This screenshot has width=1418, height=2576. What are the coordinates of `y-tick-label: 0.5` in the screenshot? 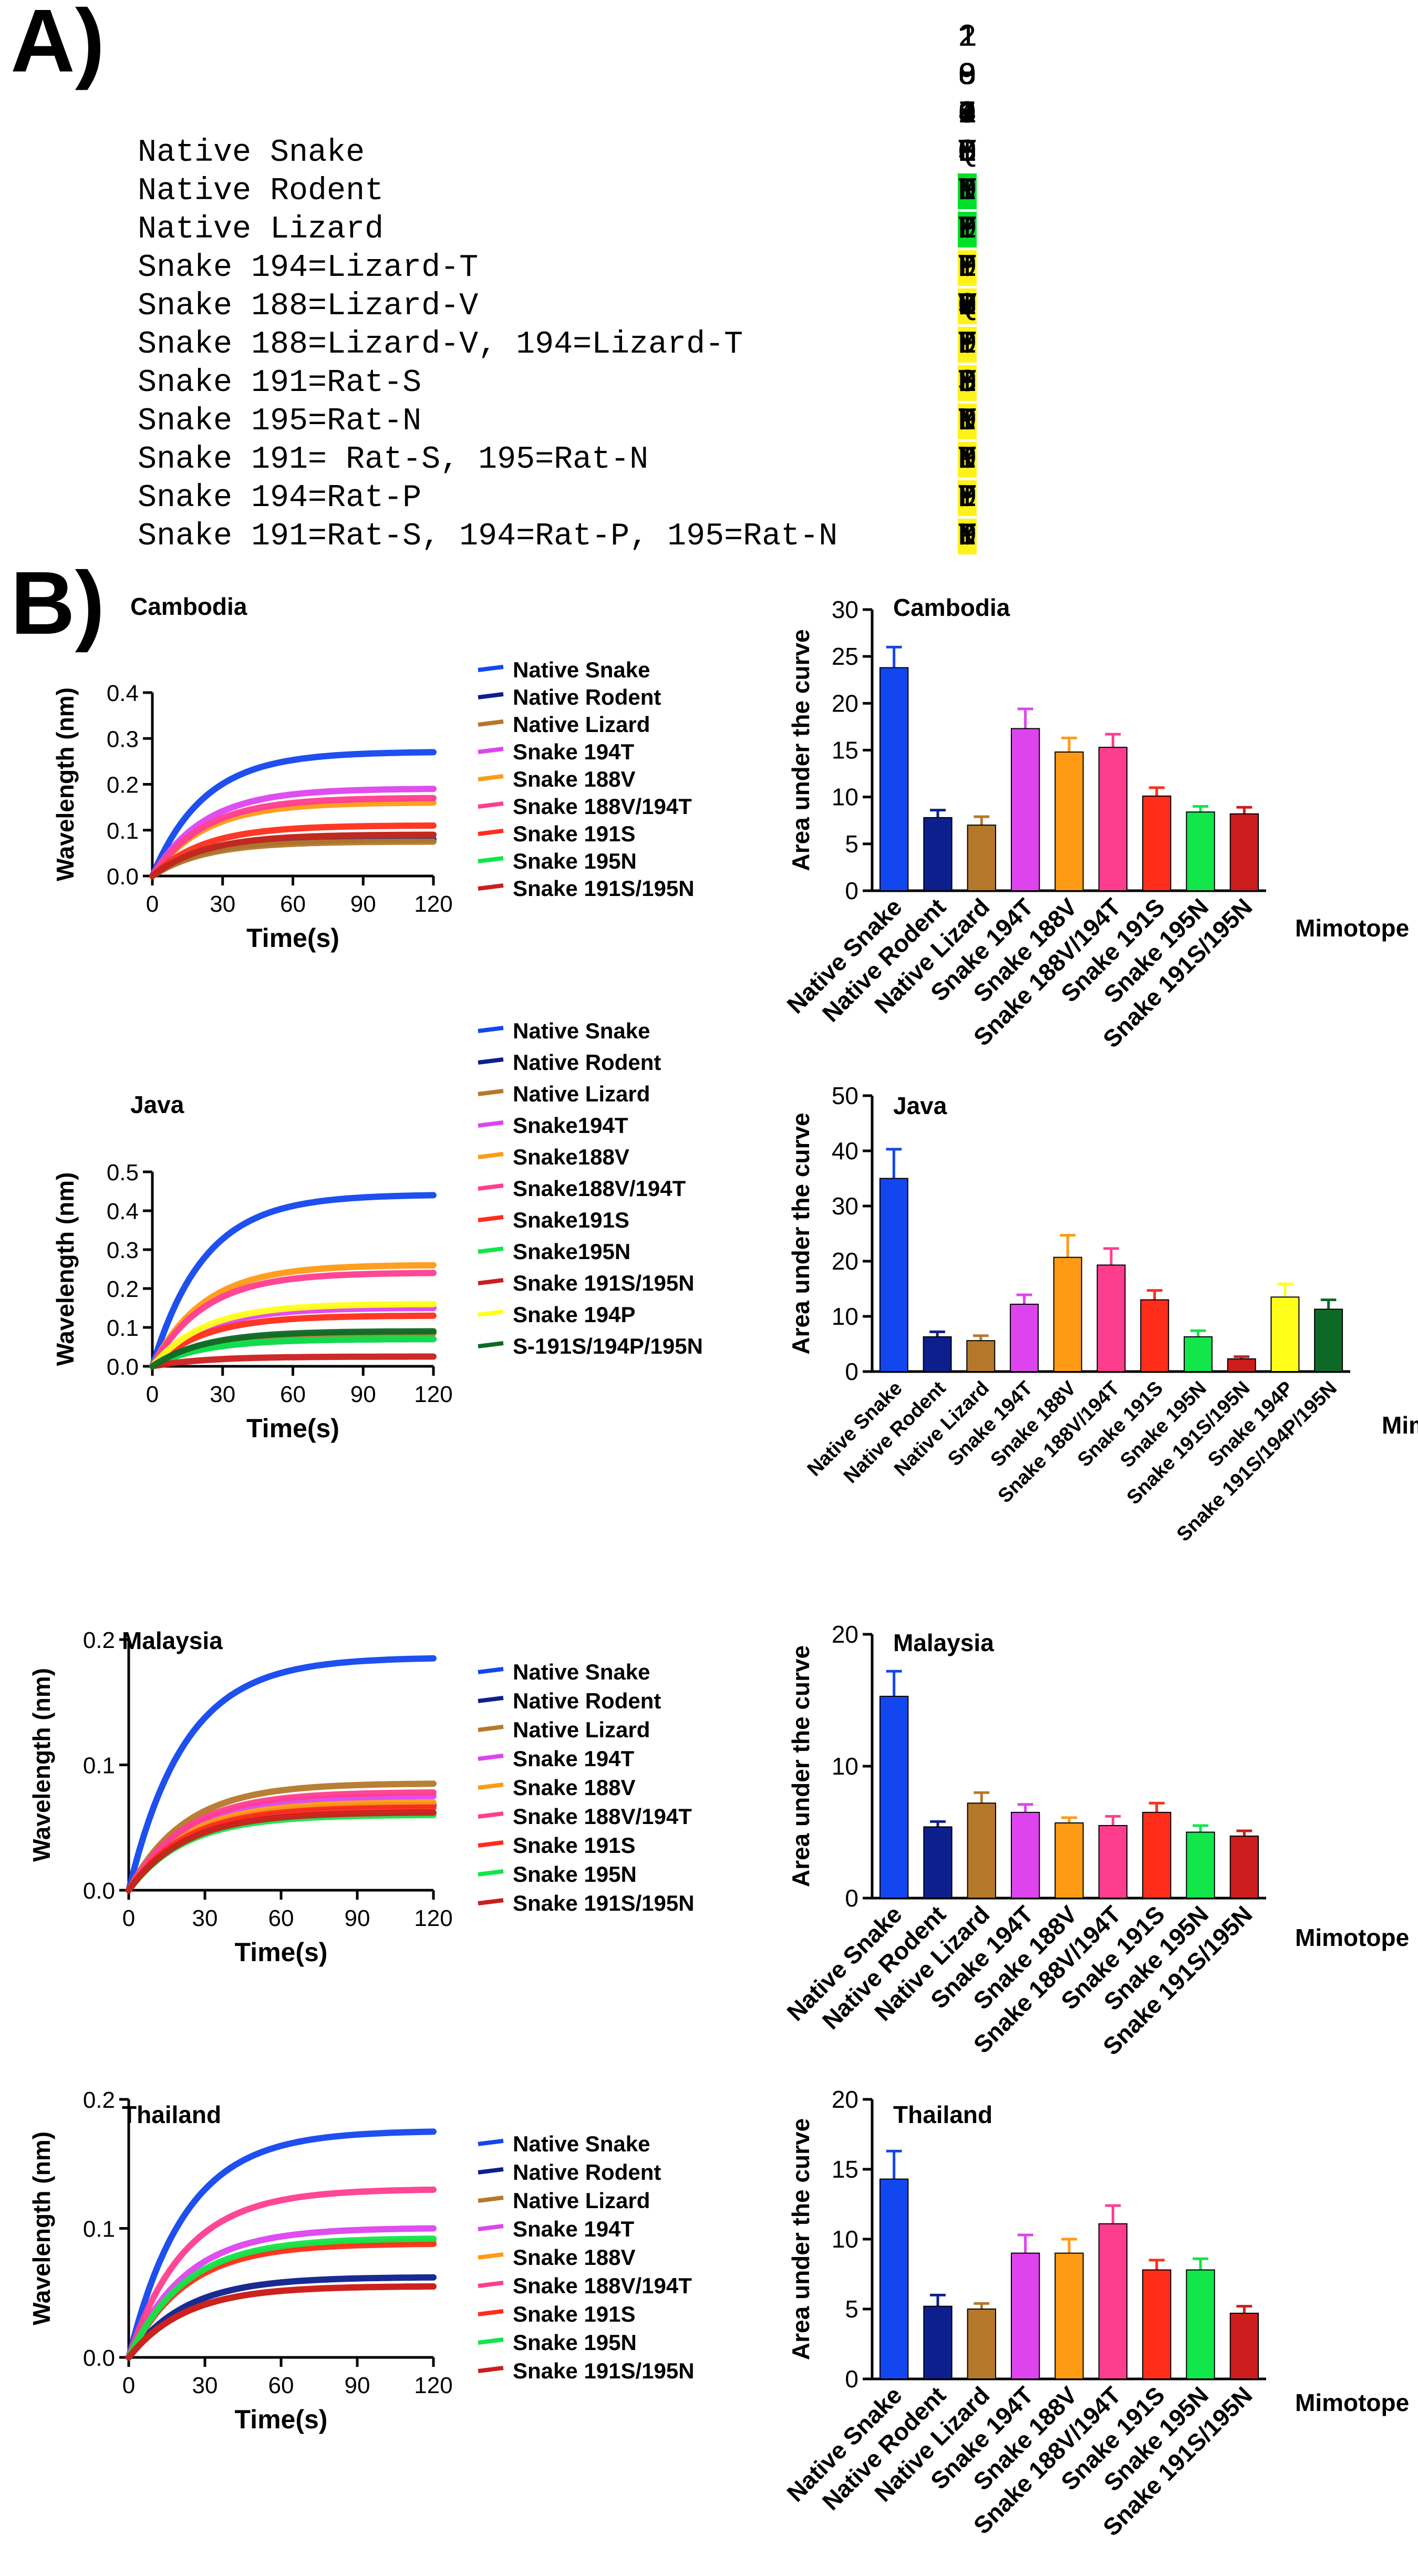 It's located at (123, 1173).